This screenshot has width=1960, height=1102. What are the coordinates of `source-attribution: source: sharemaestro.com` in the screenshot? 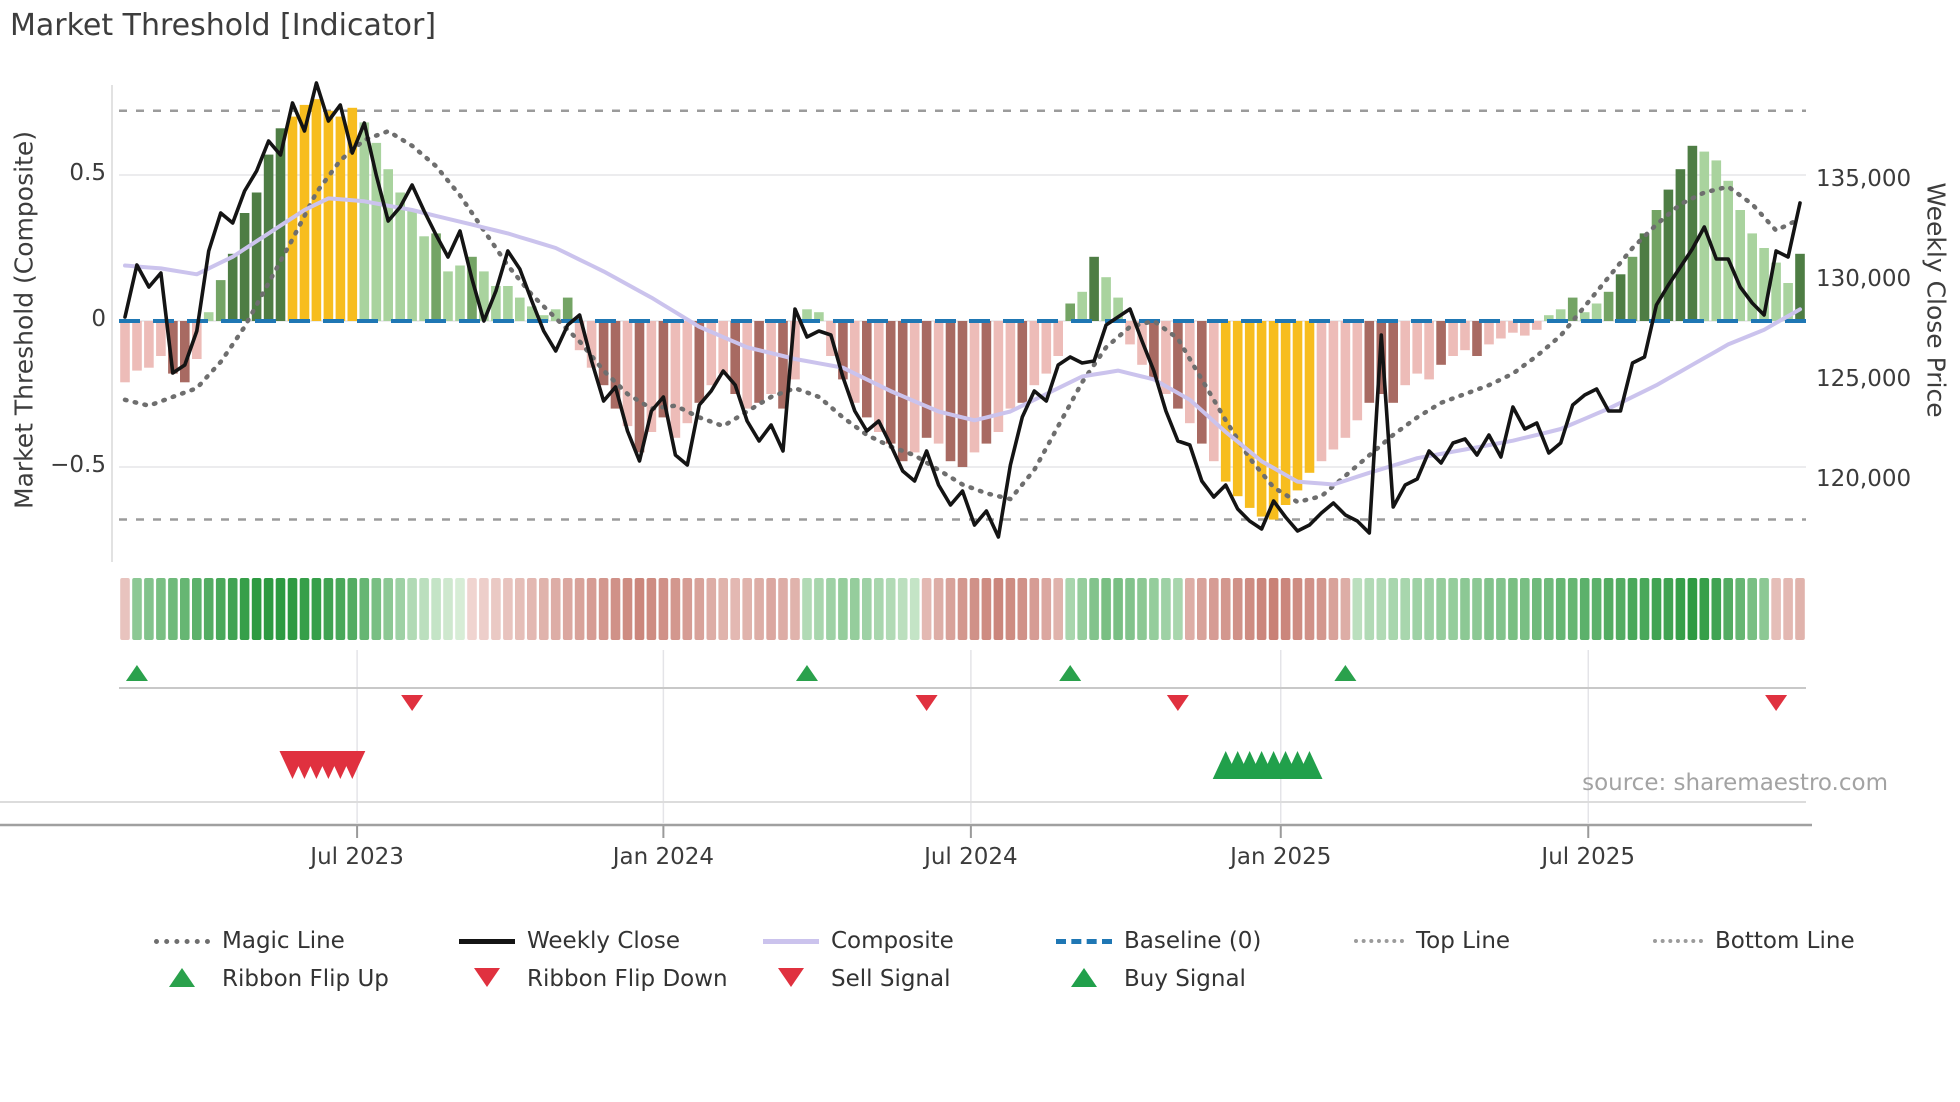 It's located at (1735, 783).